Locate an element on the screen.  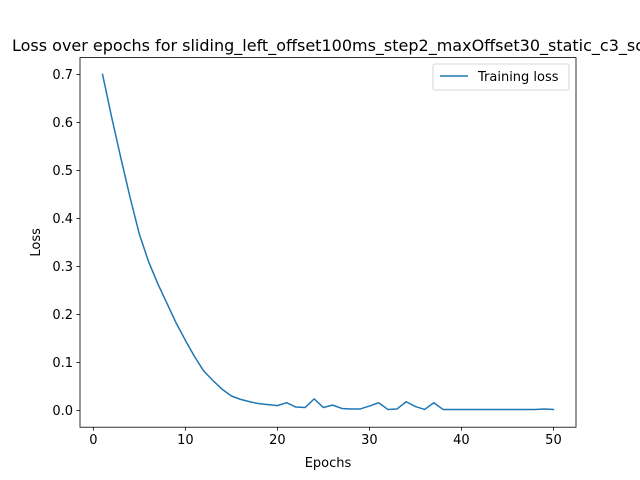
y-axis-label: Loss is located at coordinates (36, 242).